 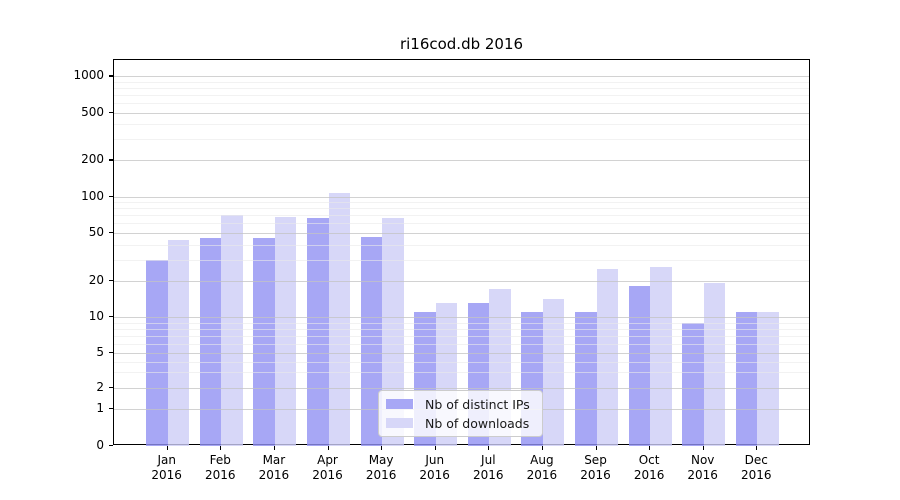 What do you see at coordinates (595, 467) in the screenshot?
I see `x-tick-label-sep: Sep 2016` at bounding box center [595, 467].